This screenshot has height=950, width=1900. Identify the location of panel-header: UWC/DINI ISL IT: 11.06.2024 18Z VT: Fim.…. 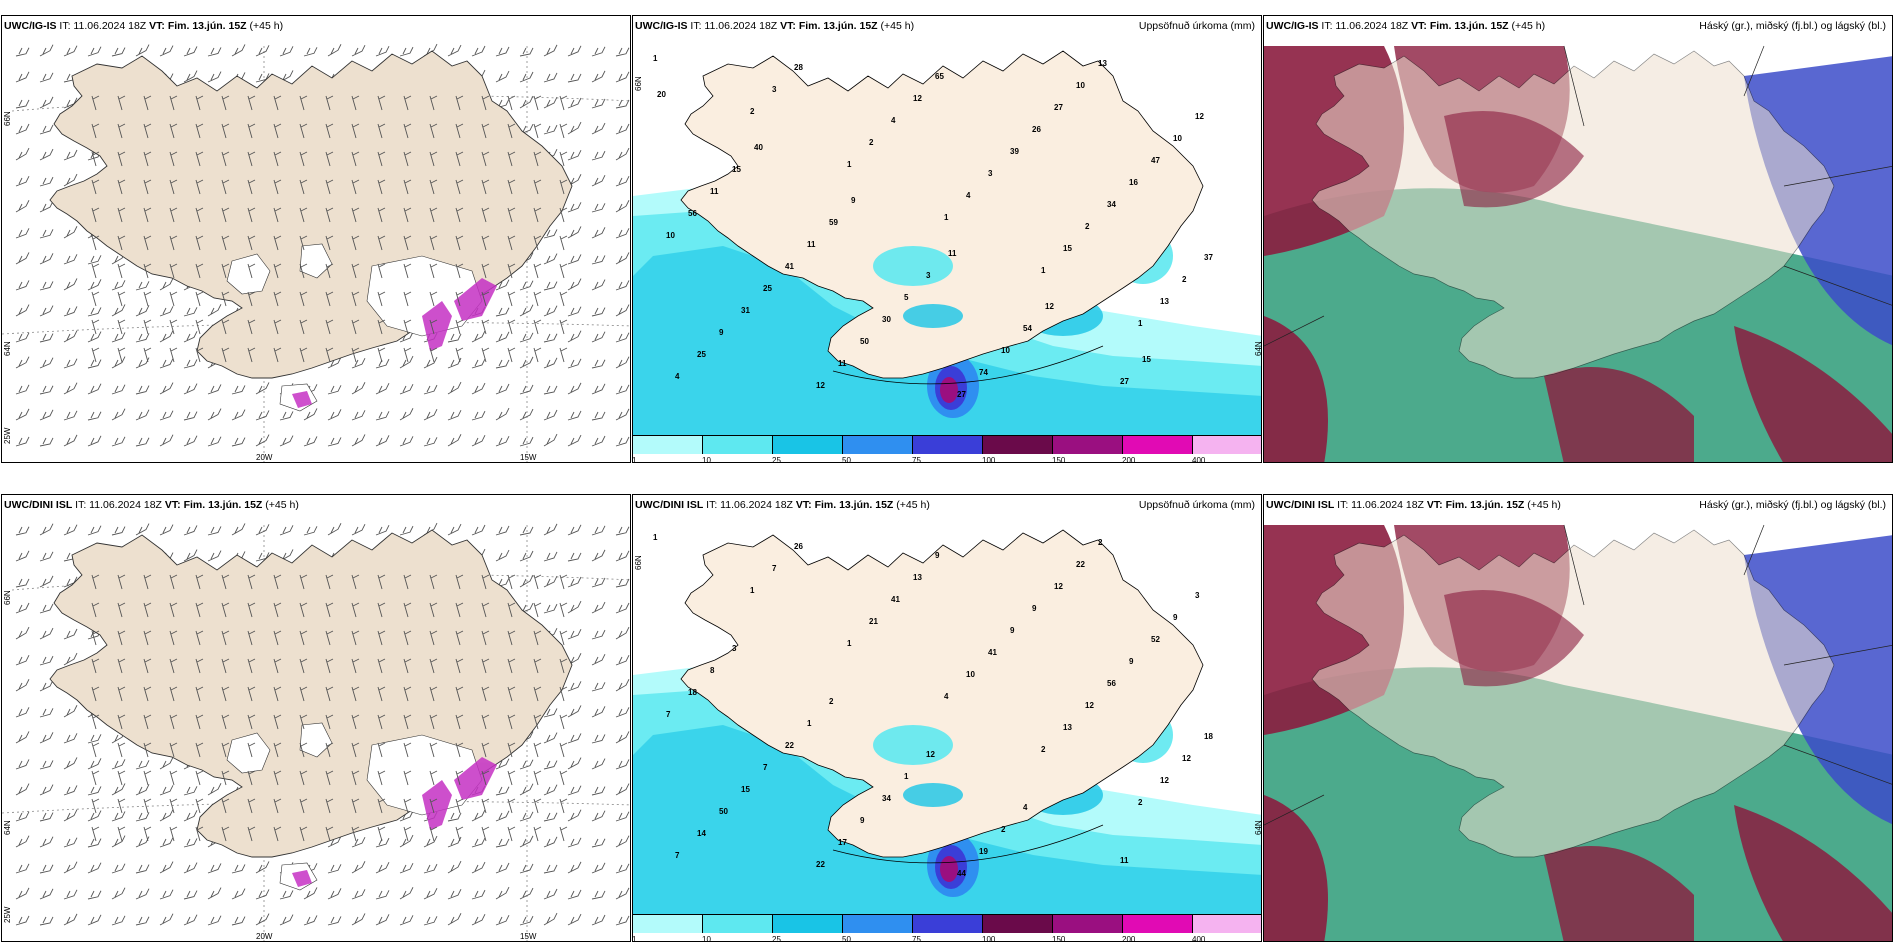
(1413, 505).